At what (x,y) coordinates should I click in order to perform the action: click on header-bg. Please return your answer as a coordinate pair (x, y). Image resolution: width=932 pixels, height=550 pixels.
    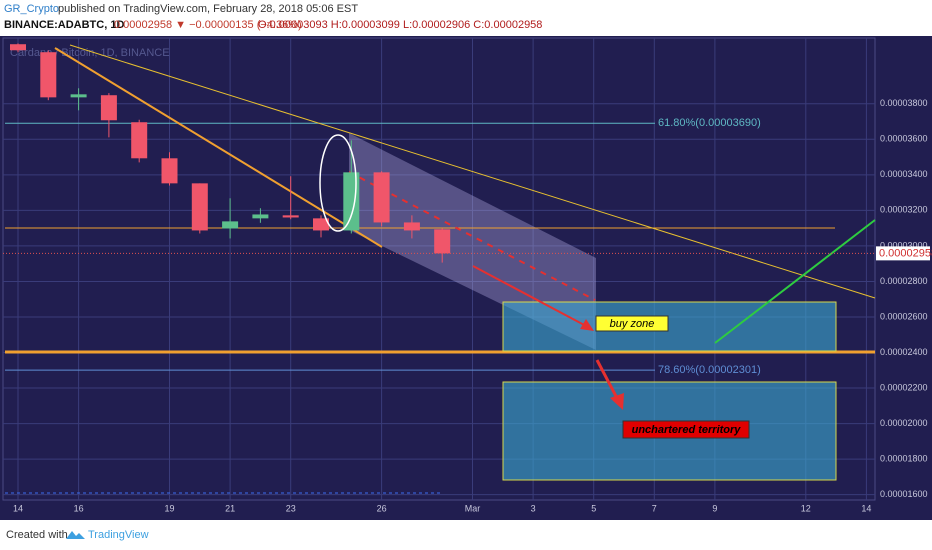
    Looking at the image, I should click on (466, 18).